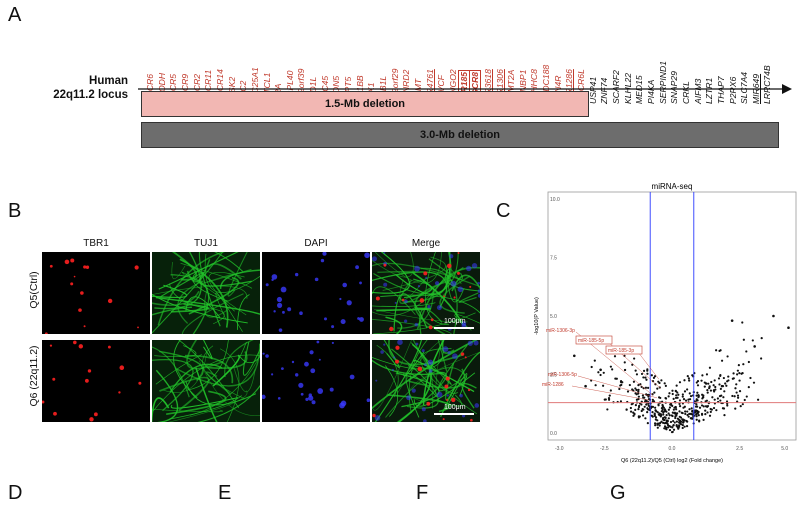  What do you see at coordinates (206, 293) in the screenshot?
I see `micrograph-tuj1-ctrl` at bounding box center [206, 293].